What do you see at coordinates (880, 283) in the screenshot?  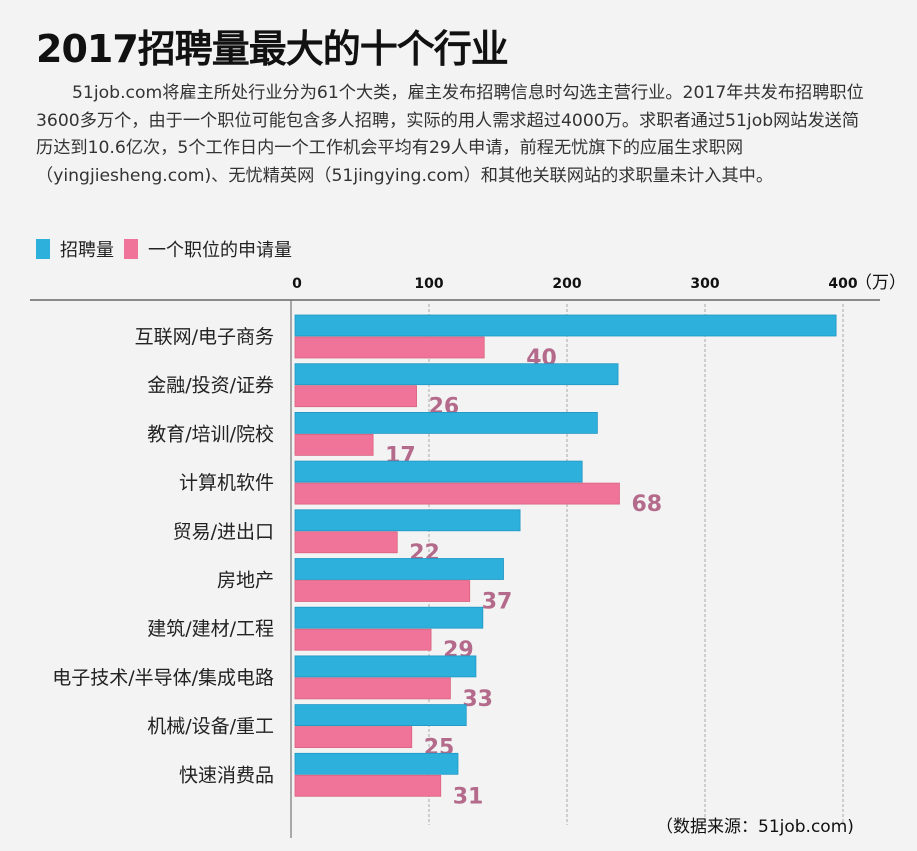 I see `x-unit-label: （万）` at bounding box center [880, 283].